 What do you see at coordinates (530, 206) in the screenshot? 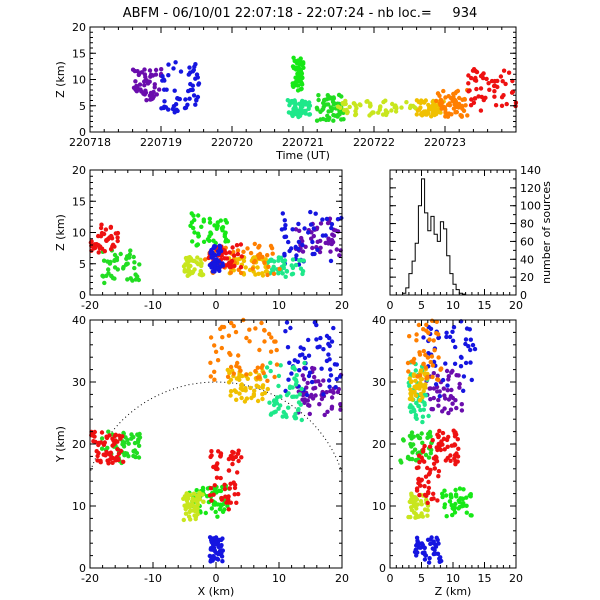
I see `histogram-ytick-label: 100` at bounding box center [530, 206].